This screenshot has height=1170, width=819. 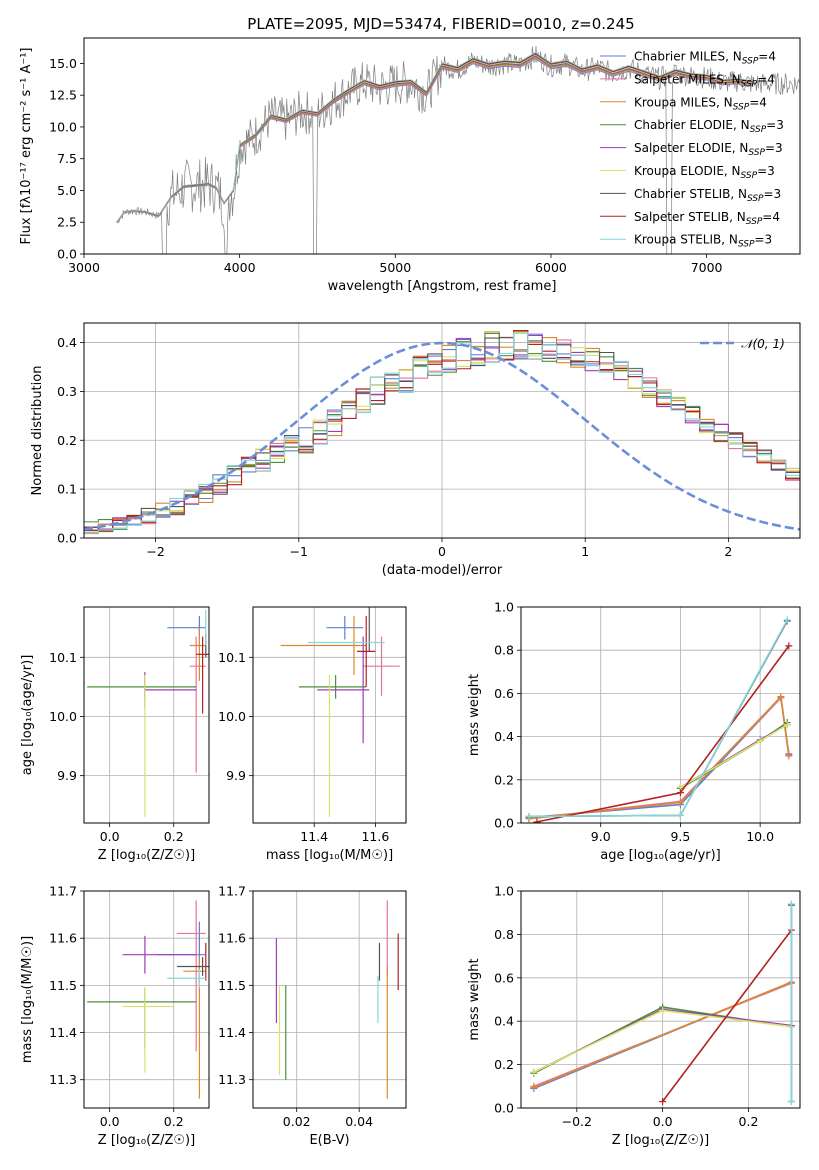 I want to click on y-tick-label: 0.0, so click(x=67, y=254).